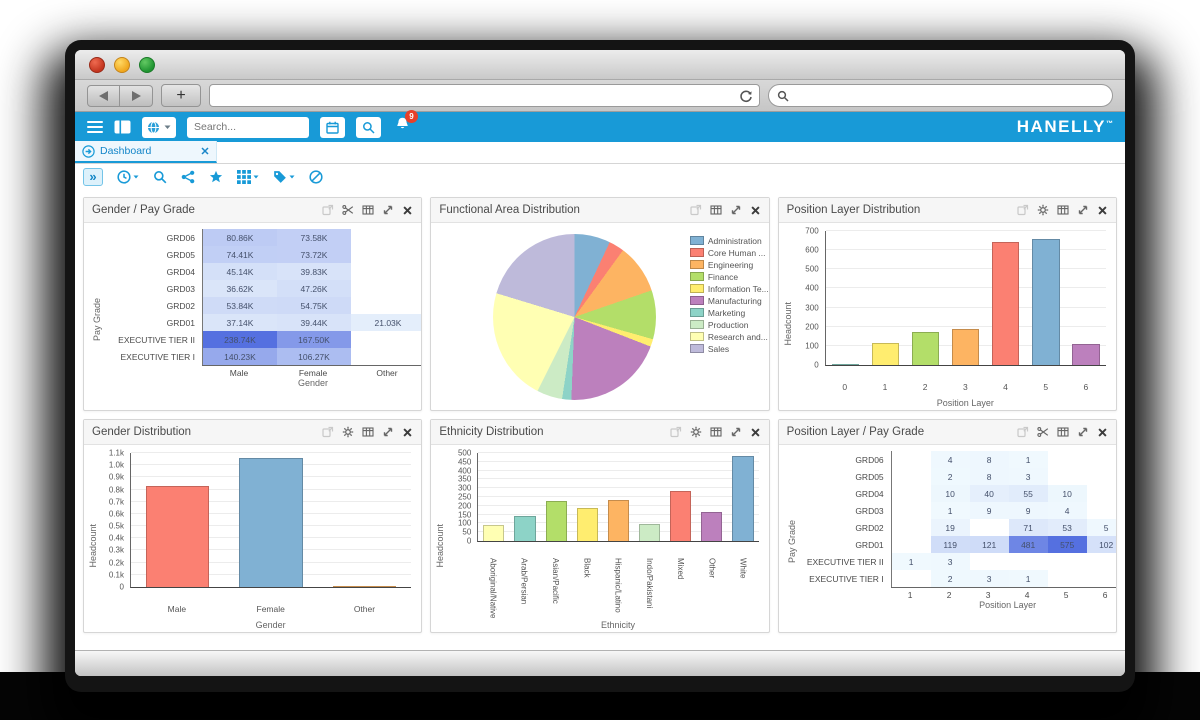 This screenshot has height=720, width=1200. What do you see at coordinates (950, 459) in the screenshot?
I see `heatmap-cell: 4` at bounding box center [950, 459].